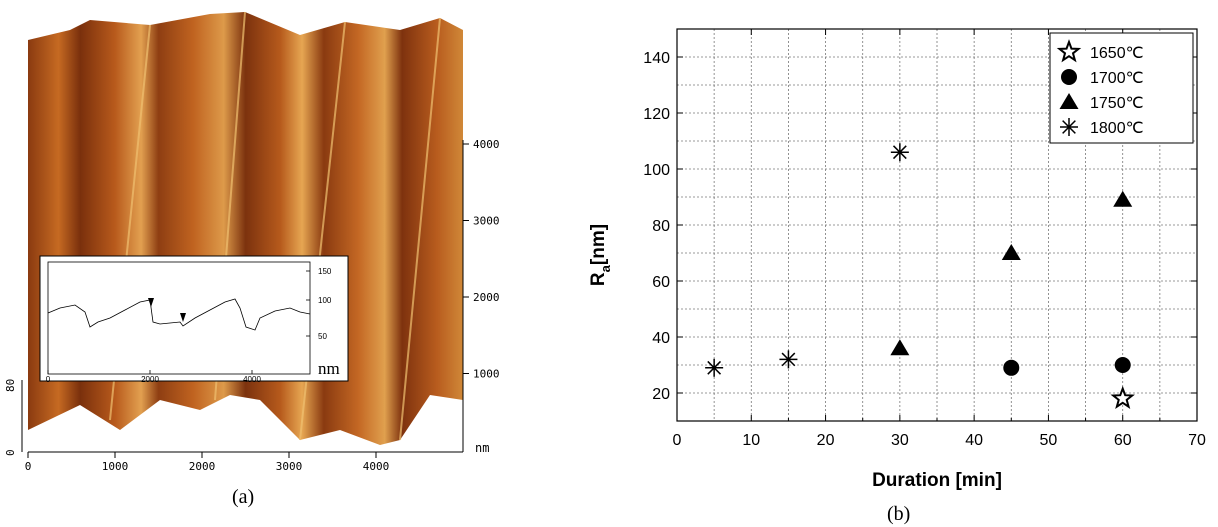  What do you see at coordinates (656, 58) in the screenshot?
I see `y-tick-label: 140` at bounding box center [656, 58].